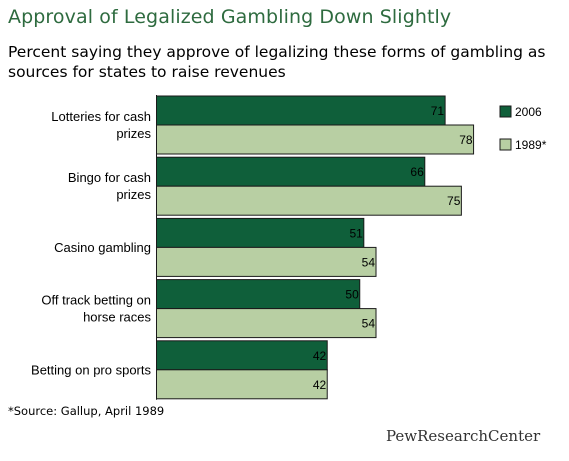  What do you see at coordinates (438, 111) in the screenshot?
I see `bar-value-label: 71` at bounding box center [438, 111].